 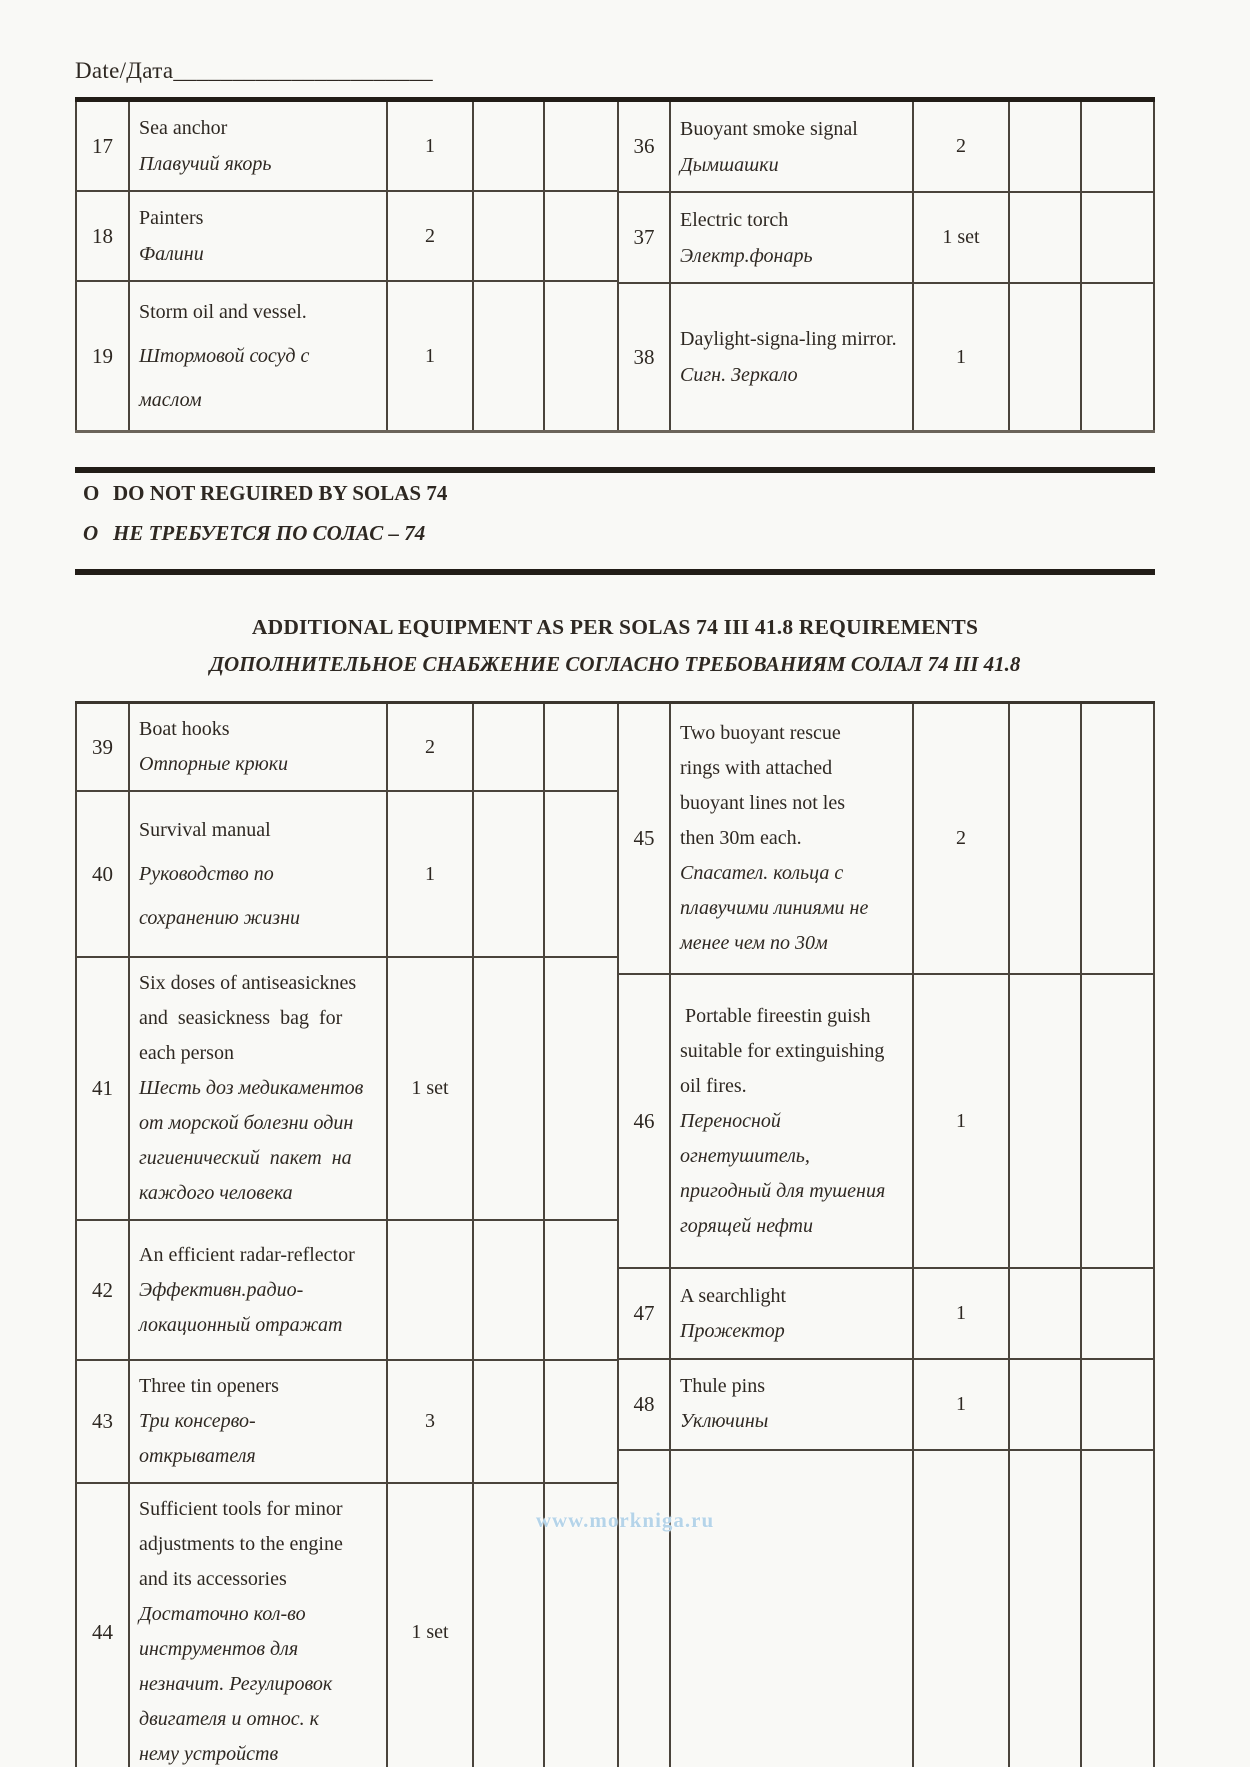 I want to click on item-desc-ru: Три консерво- открывателя, so click(x=197, y=1438).